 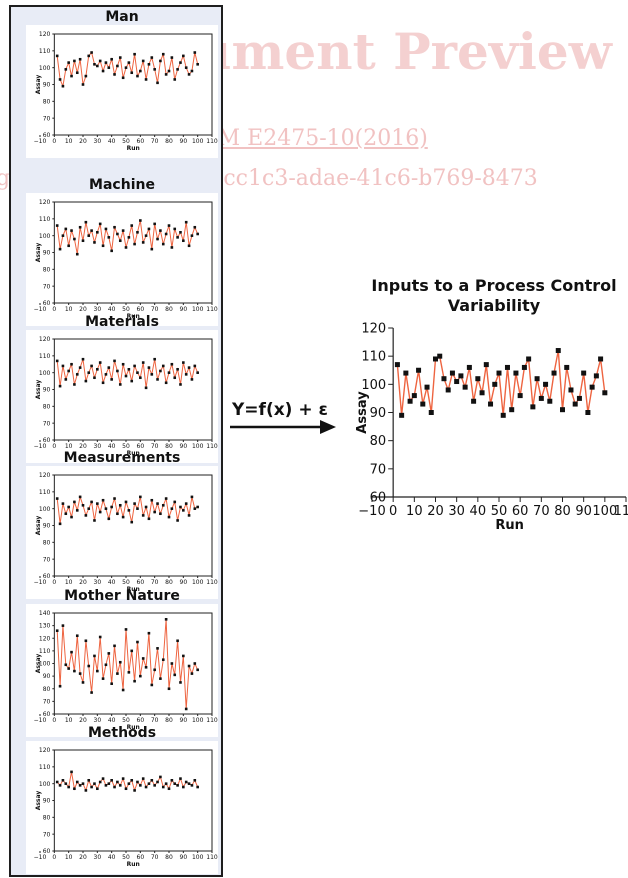 What do you see at coordinates (393, 511) in the screenshot?
I see `x-tick-label: 0` at bounding box center [393, 511].